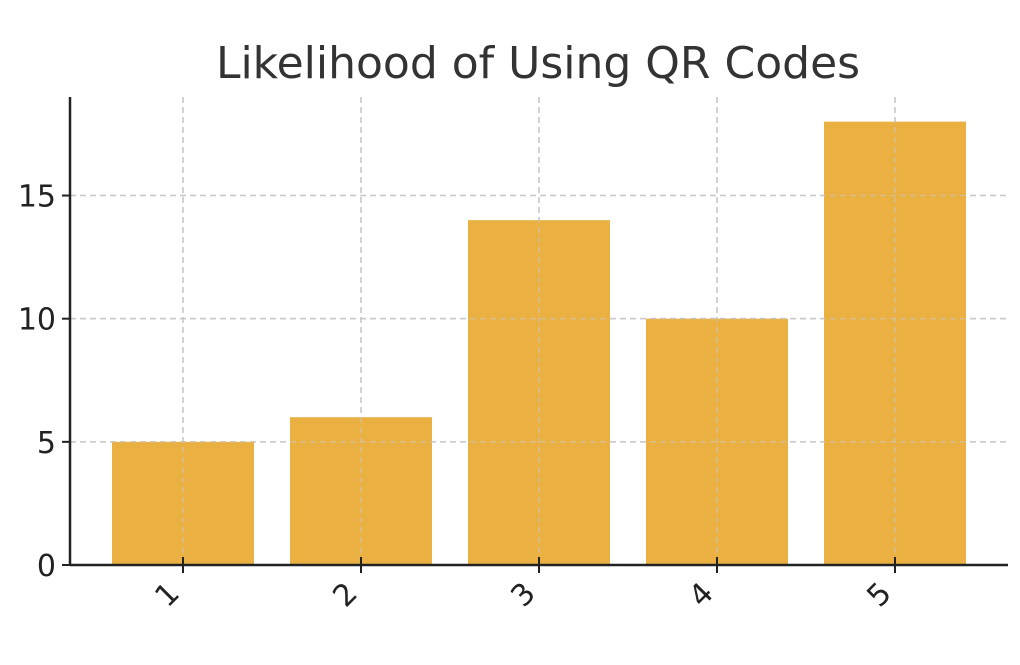  Describe the element at coordinates (538, 63) in the screenshot. I see `chart-title: Likelihood of Using QR Codes` at that location.